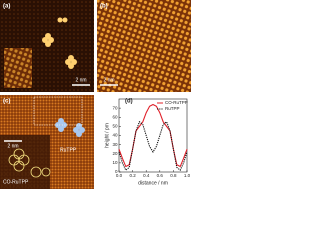 The width and height of the screenshot is (320, 240). I want to click on x-tick-label: 1.0, so click(187, 175).